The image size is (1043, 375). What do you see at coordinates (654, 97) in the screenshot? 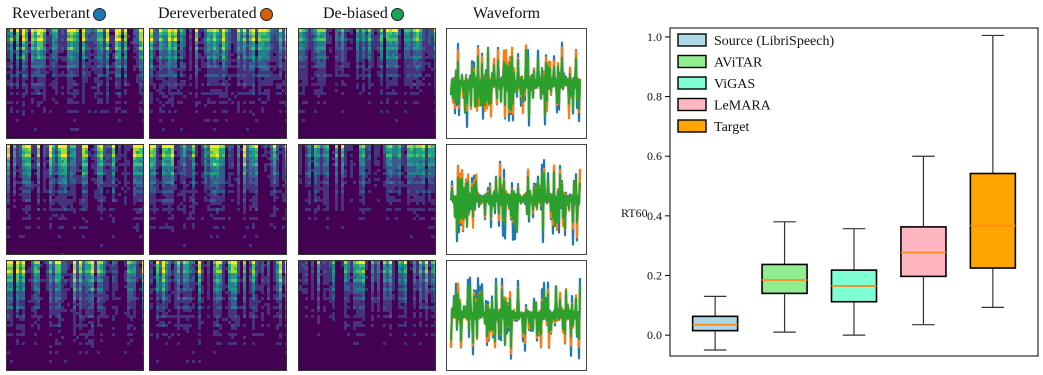
I see `y-tick-label: 0.8` at bounding box center [654, 97].